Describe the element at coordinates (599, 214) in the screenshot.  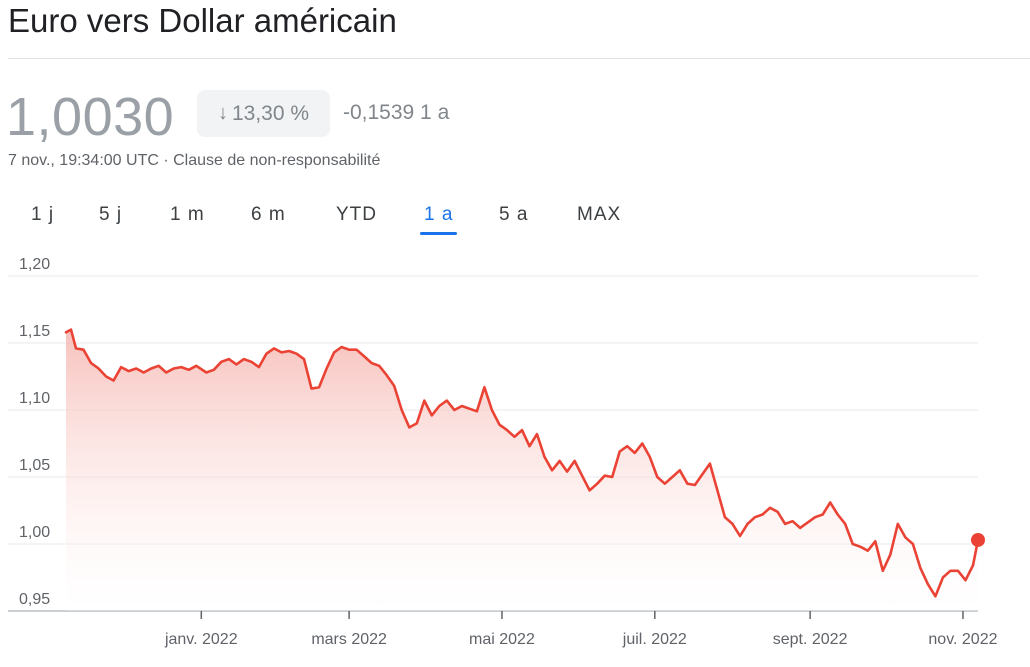
I see `tab-max: MAX` at that location.